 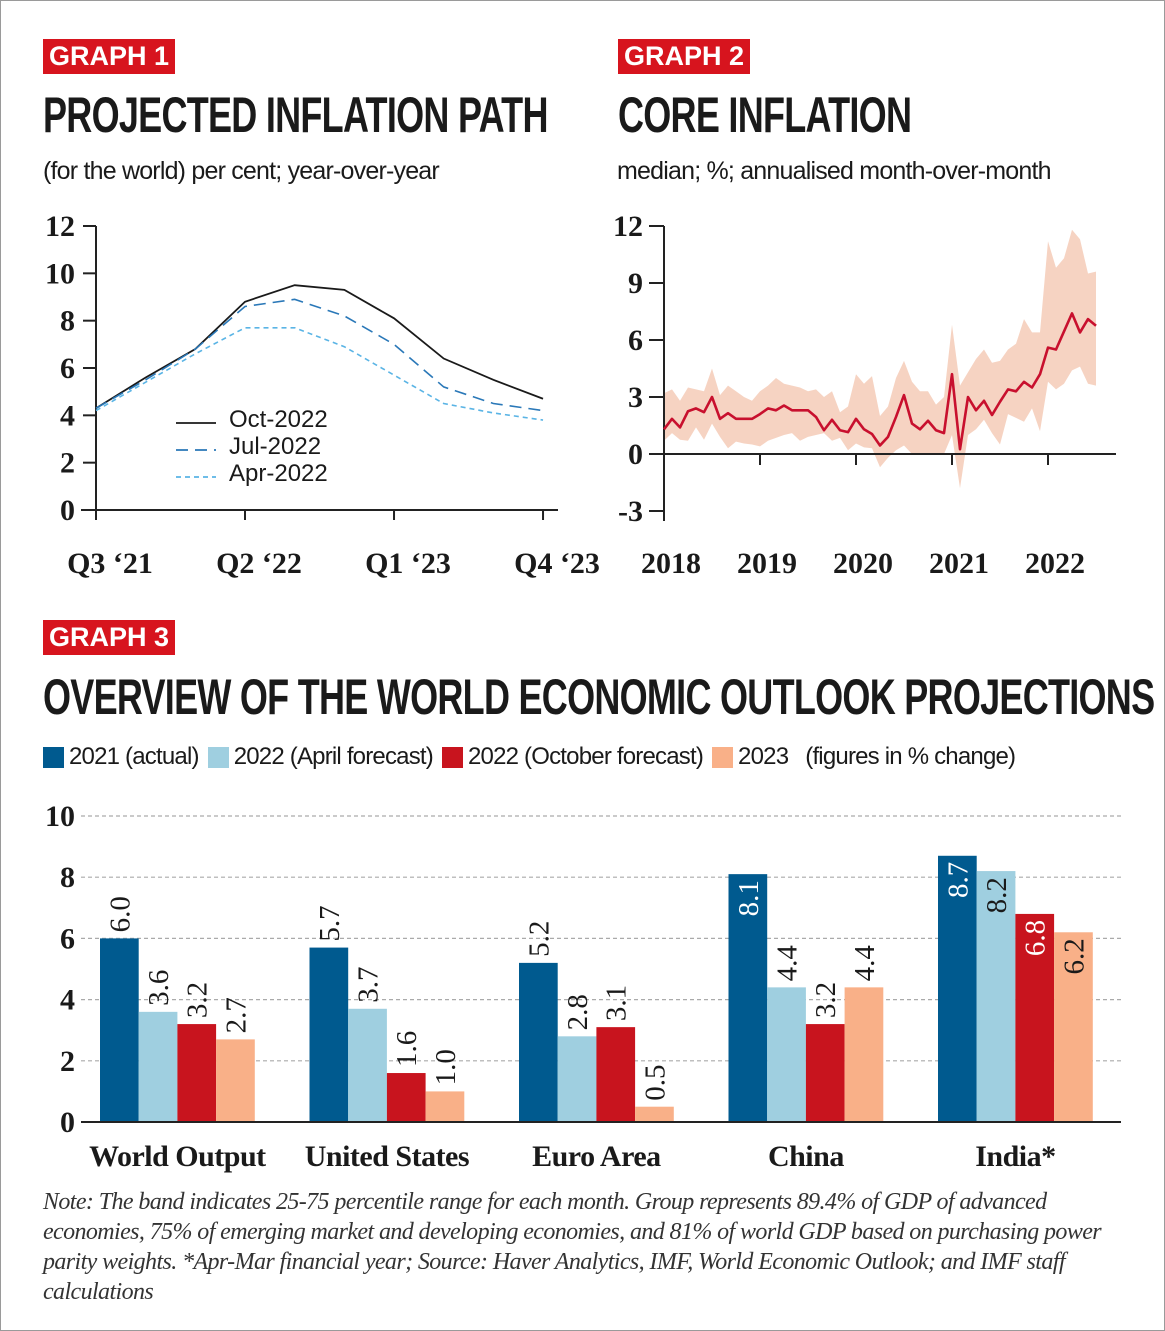 I want to click on legend-item-2022-october: 2022 (October forecast), so click(x=572, y=757).